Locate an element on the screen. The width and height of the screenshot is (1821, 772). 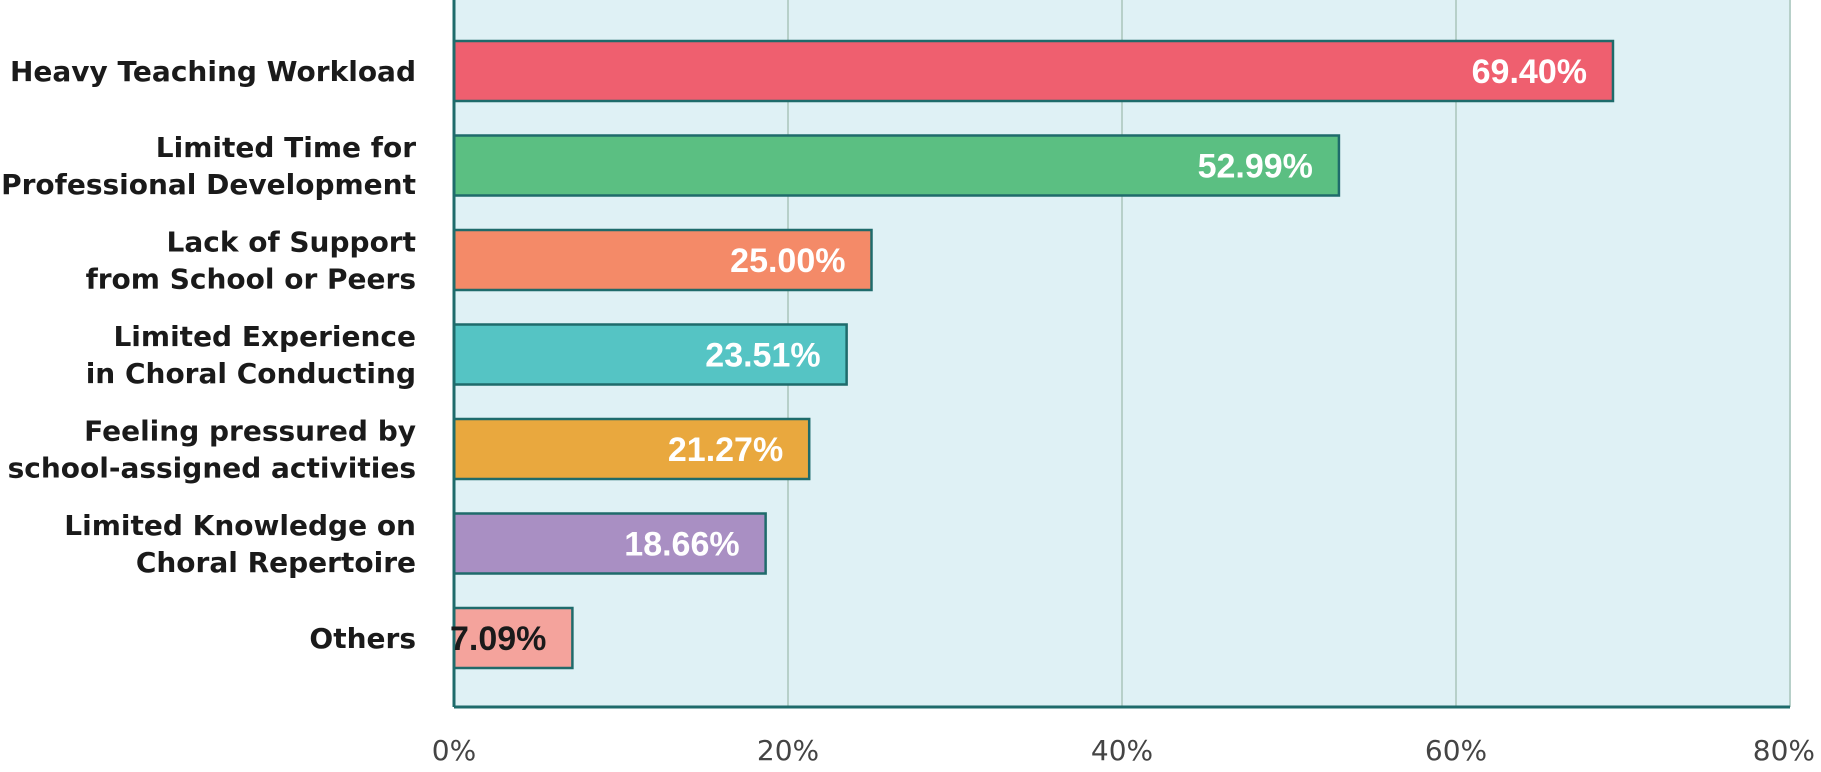
data-label: 21.27% is located at coordinates (725, 450).